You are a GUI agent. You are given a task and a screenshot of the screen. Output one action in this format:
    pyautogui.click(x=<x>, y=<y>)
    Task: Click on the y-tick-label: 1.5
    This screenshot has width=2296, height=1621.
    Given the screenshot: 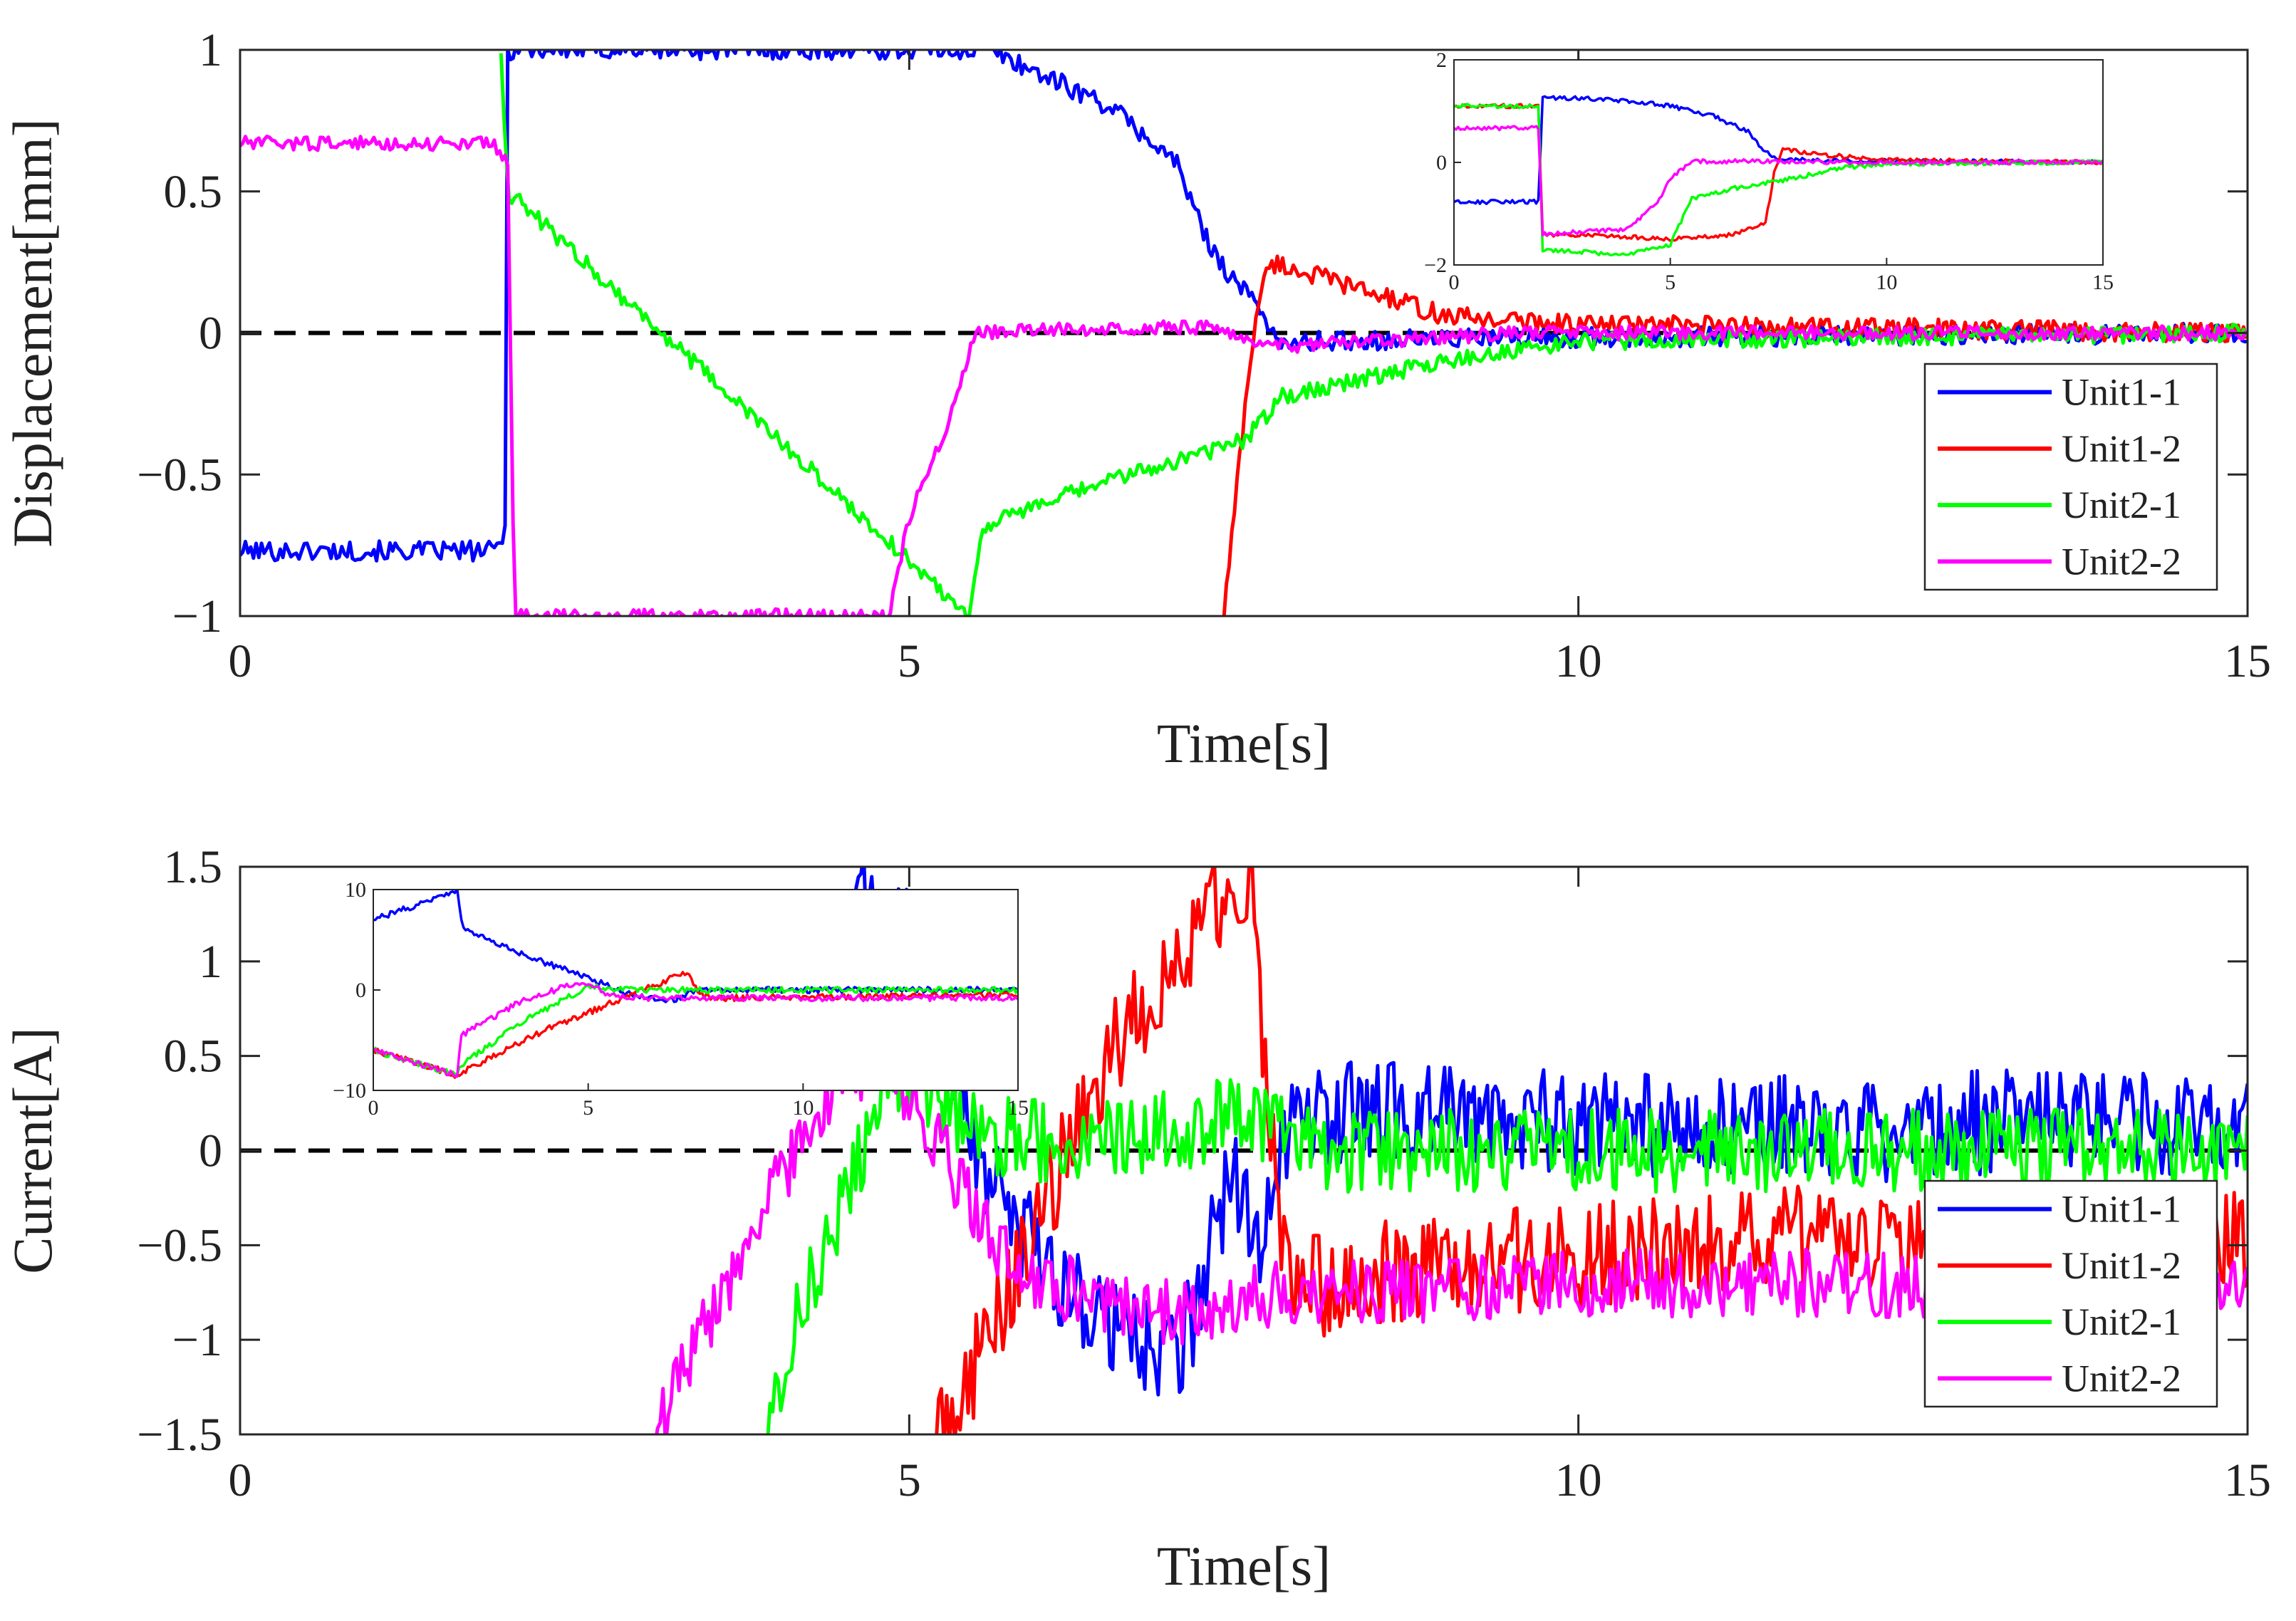 What is the action you would take?
    pyautogui.click(x=193, y=867)
    